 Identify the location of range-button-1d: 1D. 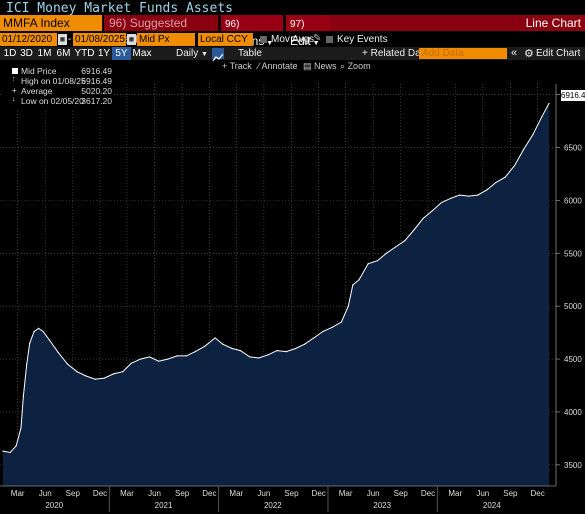
(10, 53).